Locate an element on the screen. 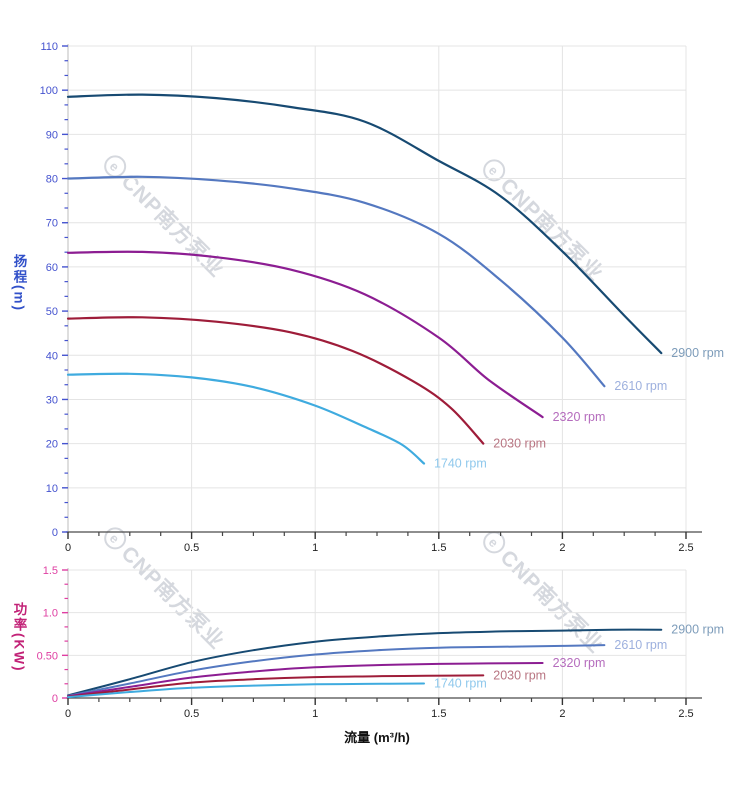  y-tick-label: 0.50 is located at coordinates (47, 656).